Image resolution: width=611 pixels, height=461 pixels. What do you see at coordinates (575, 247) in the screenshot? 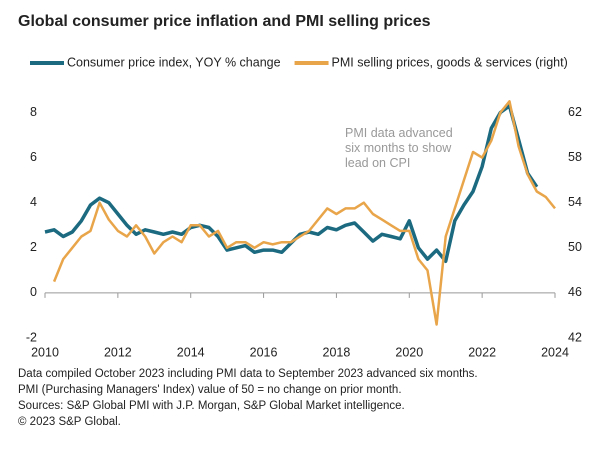
I see `y2-tick-label: 50` at bounding box center [575, 247].